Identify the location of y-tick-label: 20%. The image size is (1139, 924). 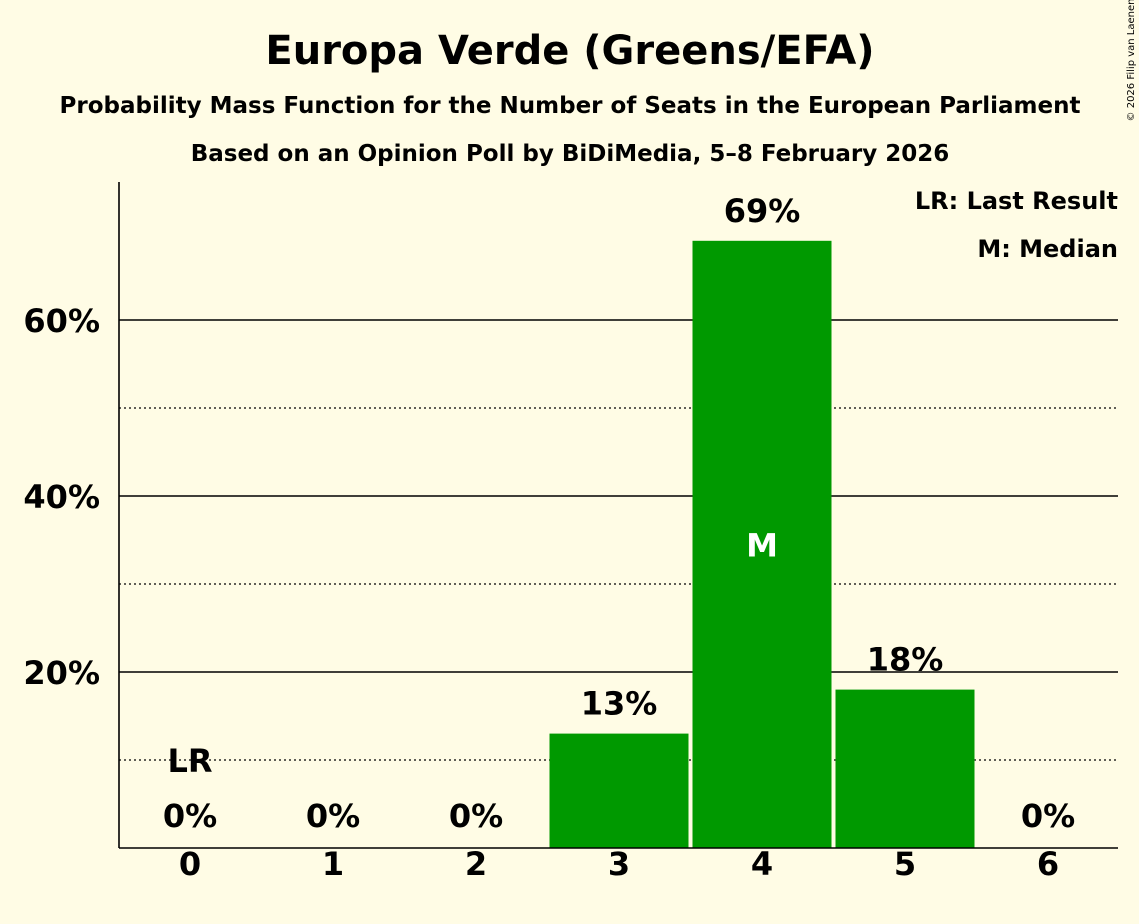
(61, 673).